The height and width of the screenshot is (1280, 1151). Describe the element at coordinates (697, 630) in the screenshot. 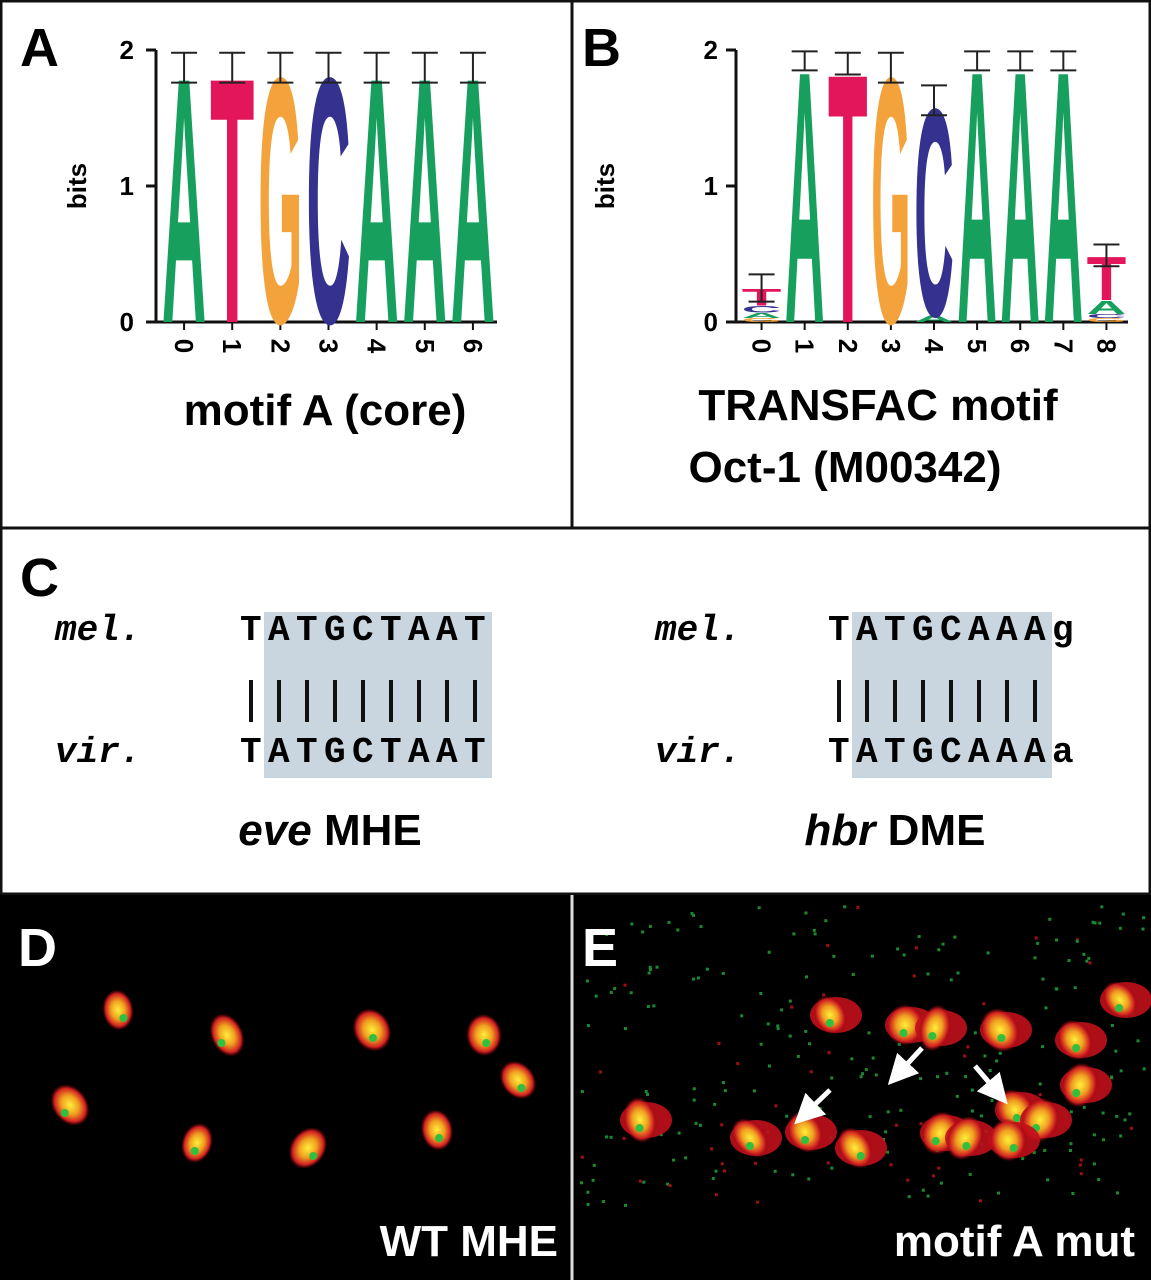

I see `species: mel.` at that location.